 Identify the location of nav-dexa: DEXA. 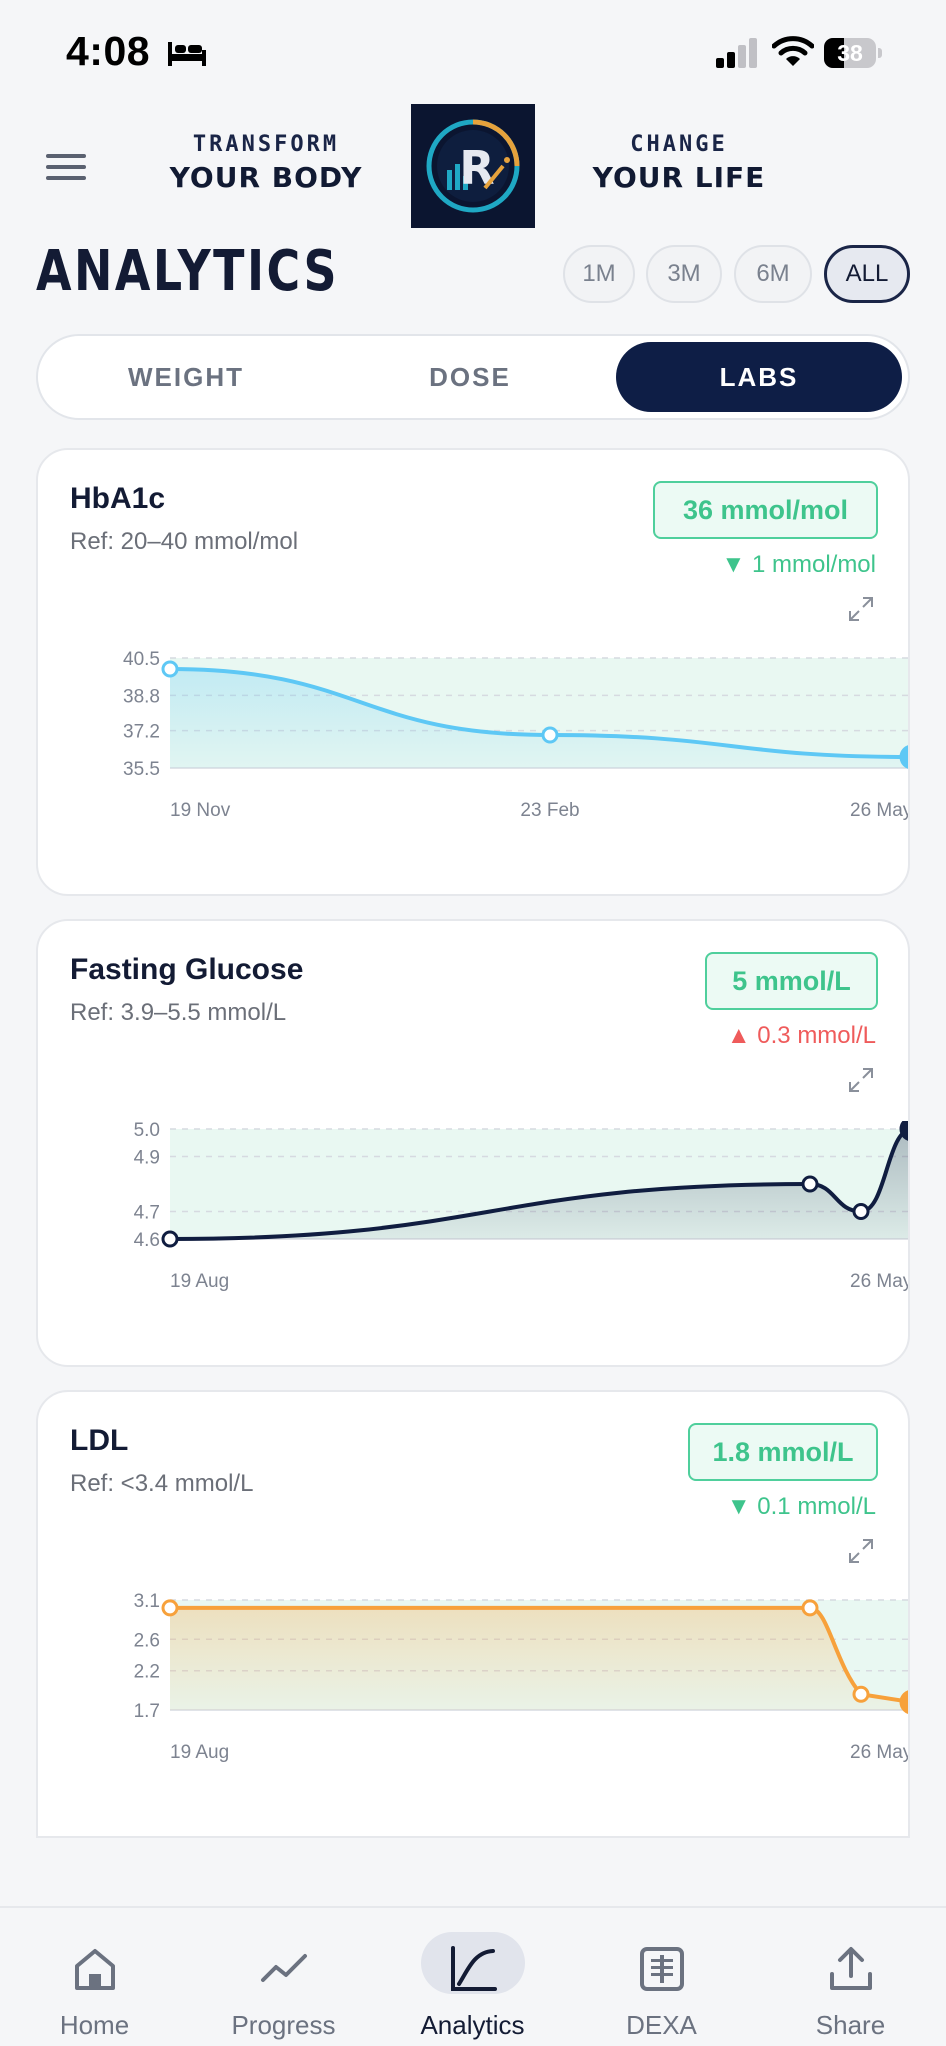
(661, 1977).